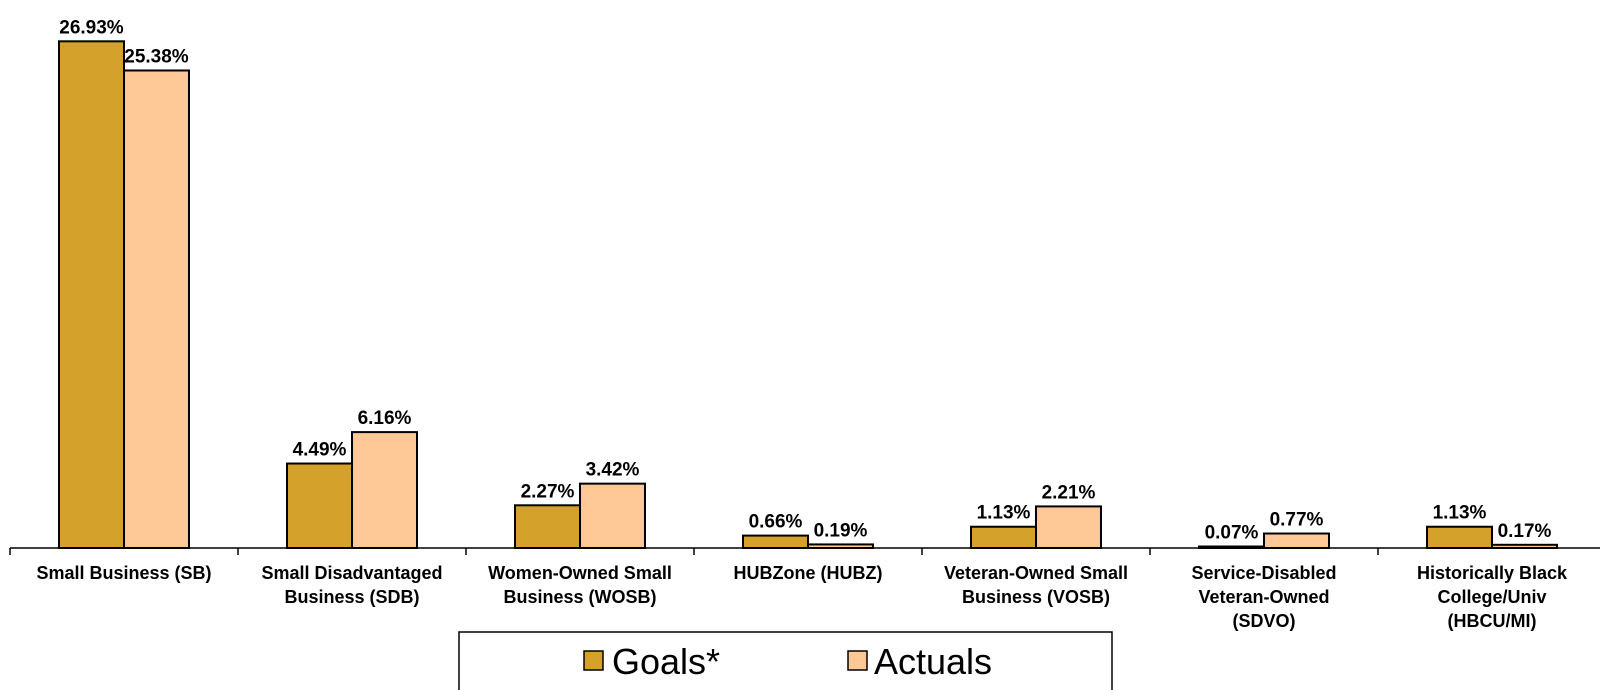  What do you see at coordinates (1069, 492) in the screenshot?
I see `value-label-actuals-5: 2.21%` at bounding box center [1069, 492].